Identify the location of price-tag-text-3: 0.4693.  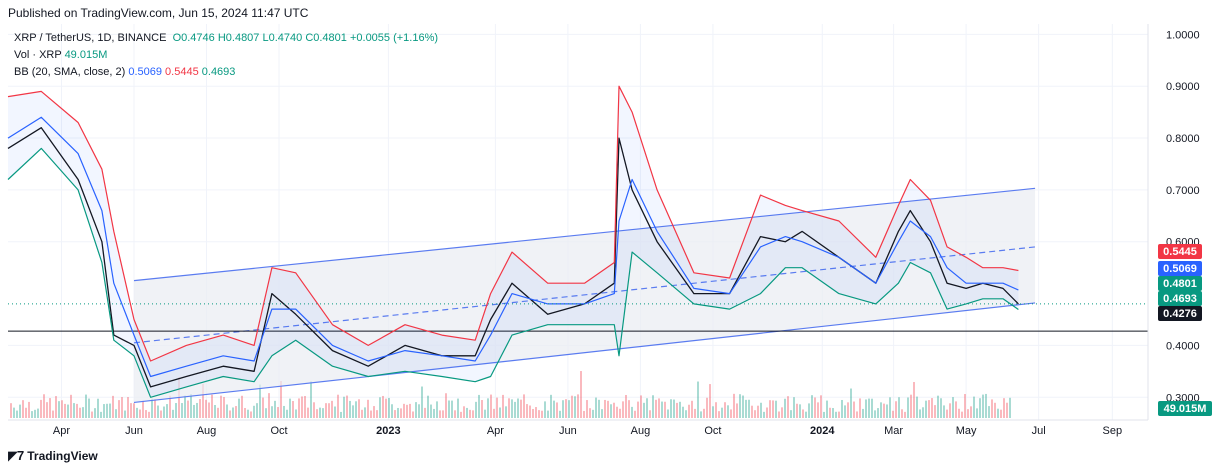
(1180, 299).